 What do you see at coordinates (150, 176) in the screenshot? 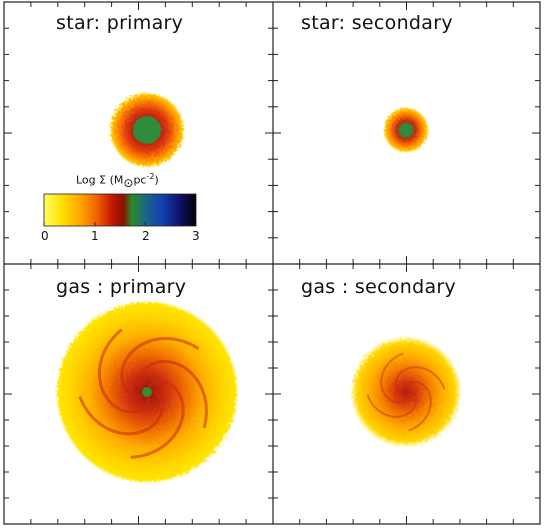
I see `colorbar-title-exponent: -2` at bounding box center [150, 176].